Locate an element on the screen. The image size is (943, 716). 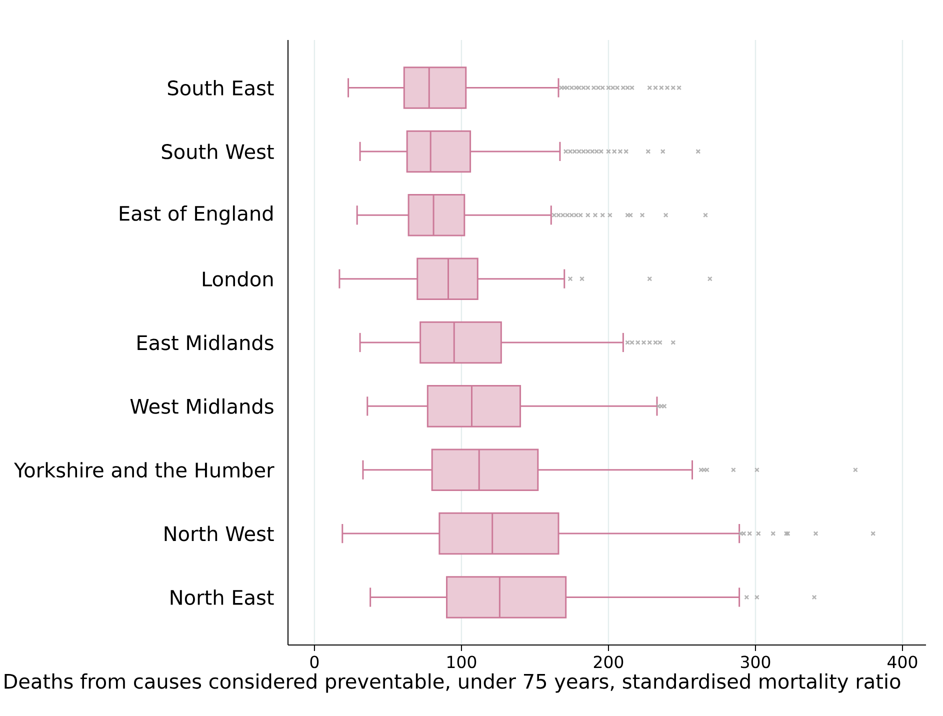
x-tick-label: 200 is located at coordinates (609, 662).